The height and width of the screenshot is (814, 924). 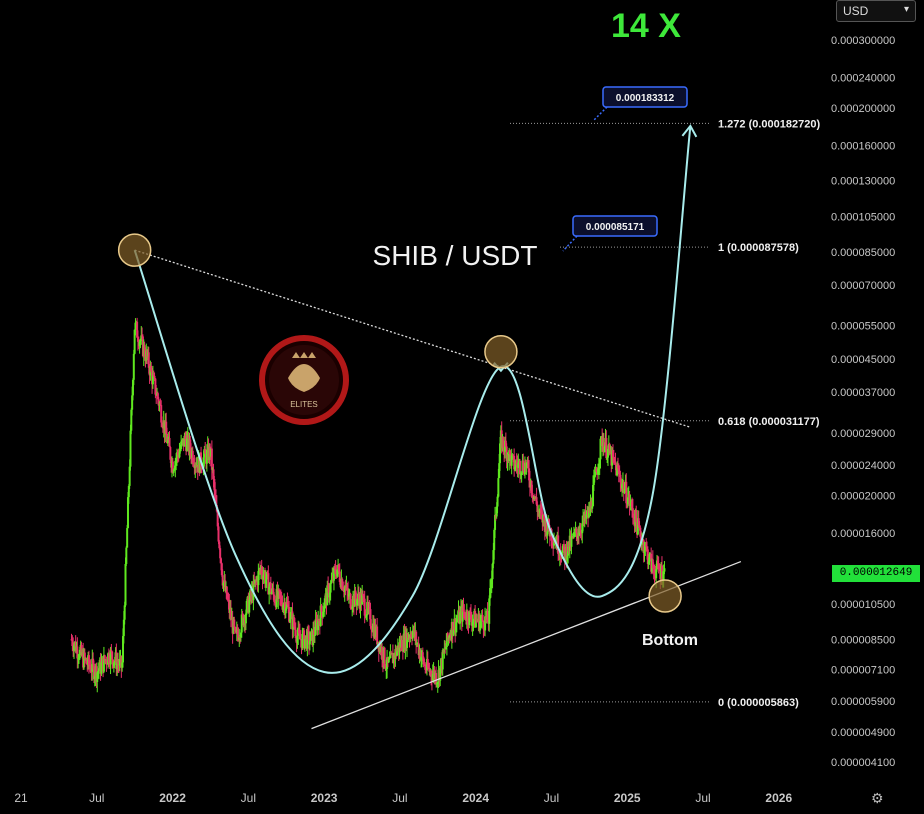 What do you see at coordinates (702, 798) in the screenshot?
I see `x-tick-label: Jul` at bounding box center [702, 798].